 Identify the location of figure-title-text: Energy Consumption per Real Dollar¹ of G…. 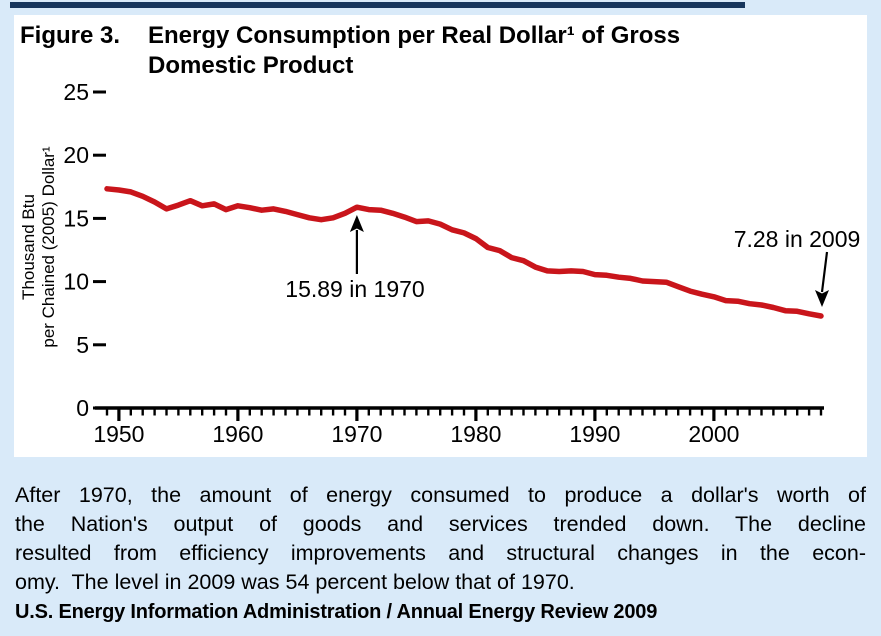
(414, 51).